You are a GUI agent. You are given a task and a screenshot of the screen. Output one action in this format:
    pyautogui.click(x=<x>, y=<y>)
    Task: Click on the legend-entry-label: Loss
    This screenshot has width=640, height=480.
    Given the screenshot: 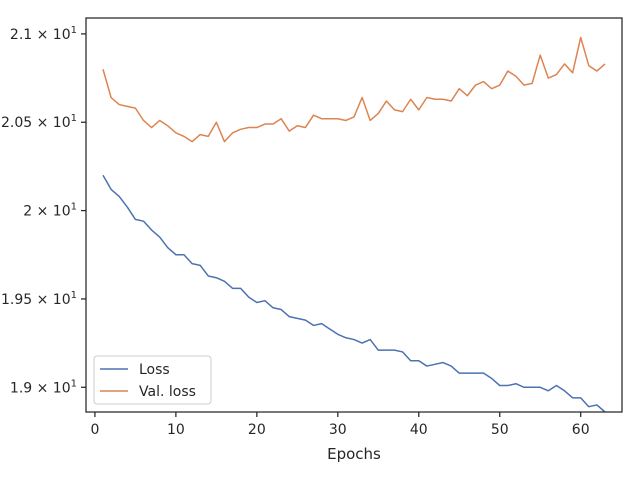 What is the action you would take?
    pyautogui.click(x=154, y=370)
    